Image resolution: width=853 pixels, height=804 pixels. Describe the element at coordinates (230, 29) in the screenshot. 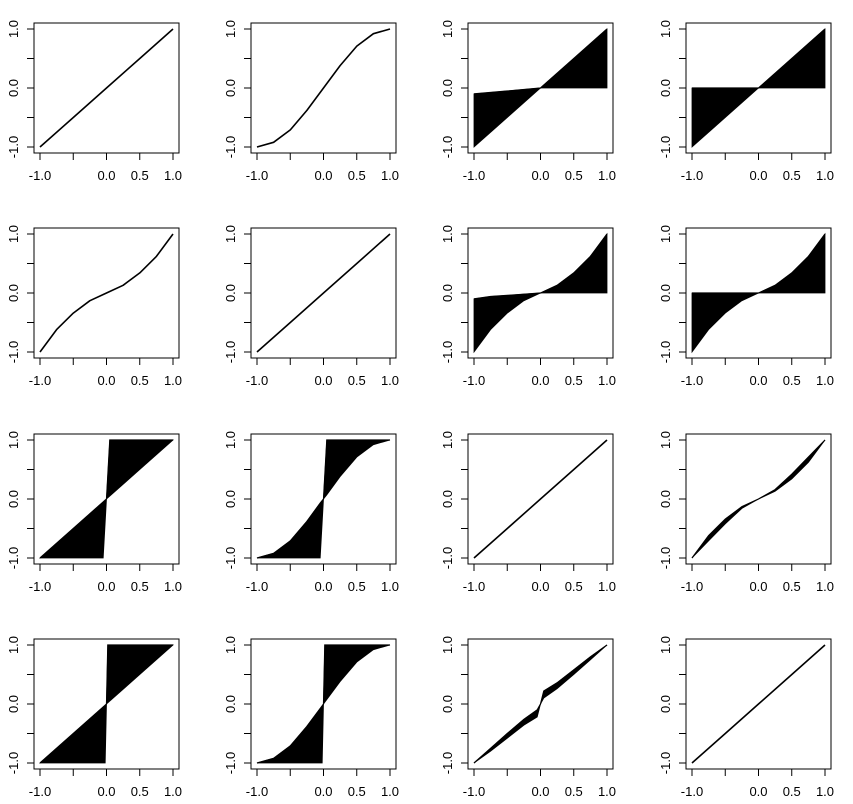

I see `panel-r1c2-y-tick-label: 1.0` at that location.